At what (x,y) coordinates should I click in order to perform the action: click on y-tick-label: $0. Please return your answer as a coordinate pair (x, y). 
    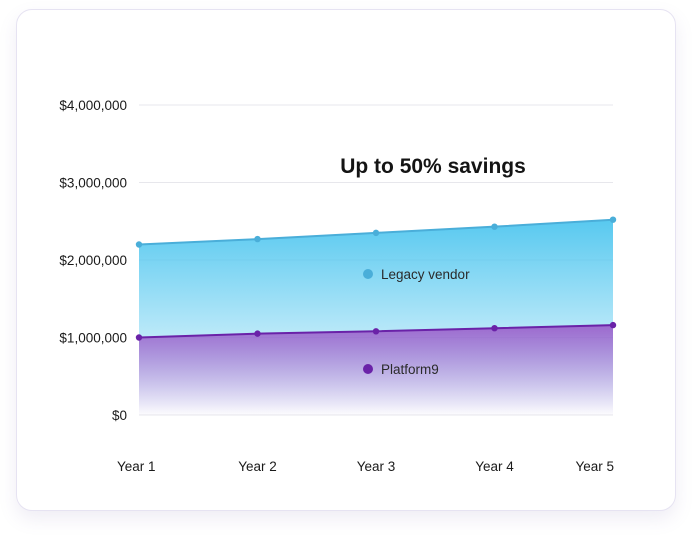
    Looking at the image, I should click on (119, 415).